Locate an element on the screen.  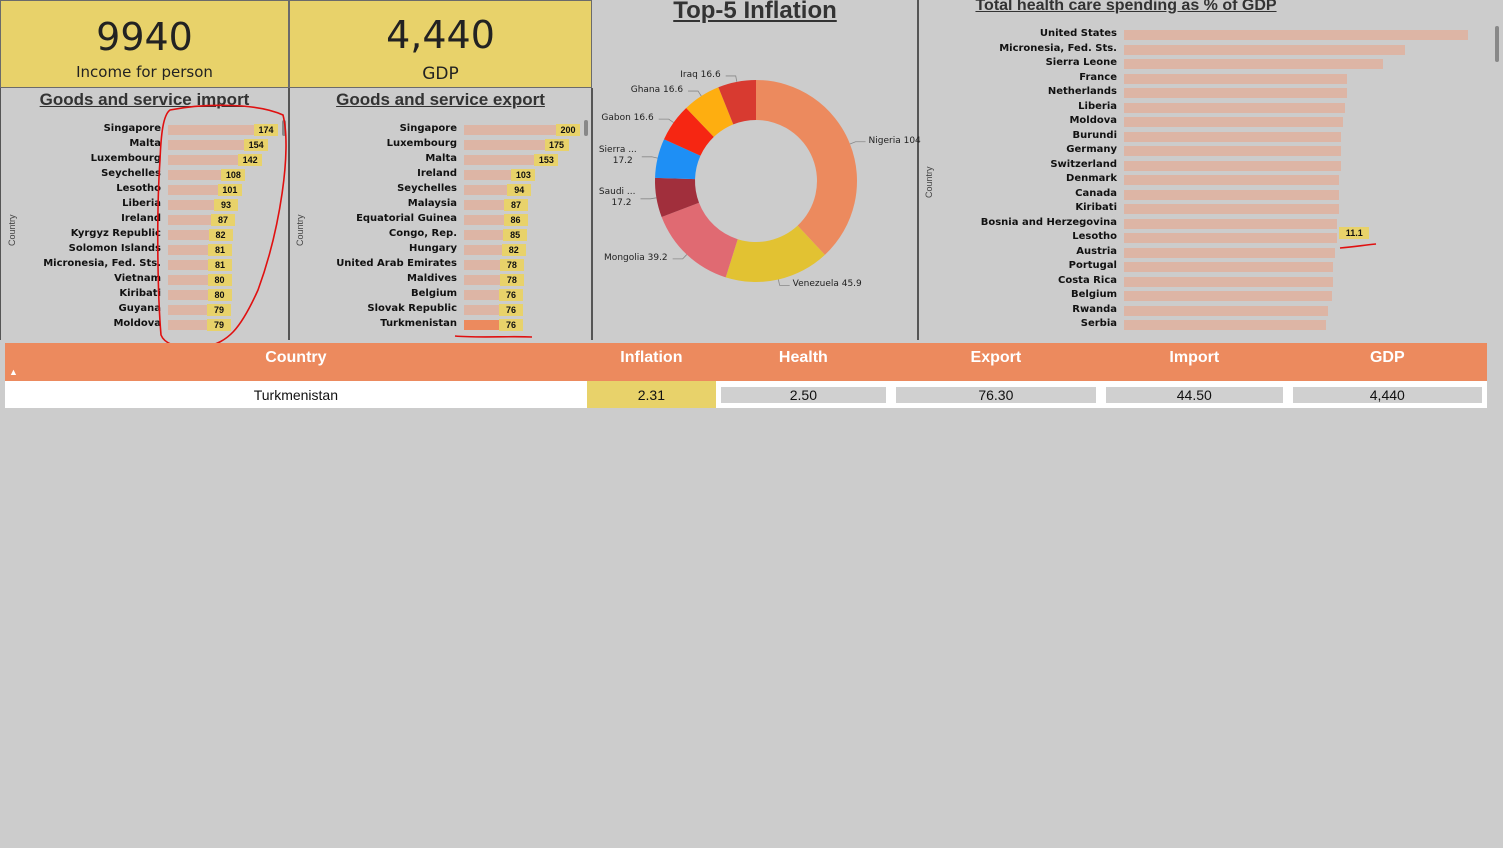
export-category-seychelles: Seychelles is located at coordinates (427, 188).